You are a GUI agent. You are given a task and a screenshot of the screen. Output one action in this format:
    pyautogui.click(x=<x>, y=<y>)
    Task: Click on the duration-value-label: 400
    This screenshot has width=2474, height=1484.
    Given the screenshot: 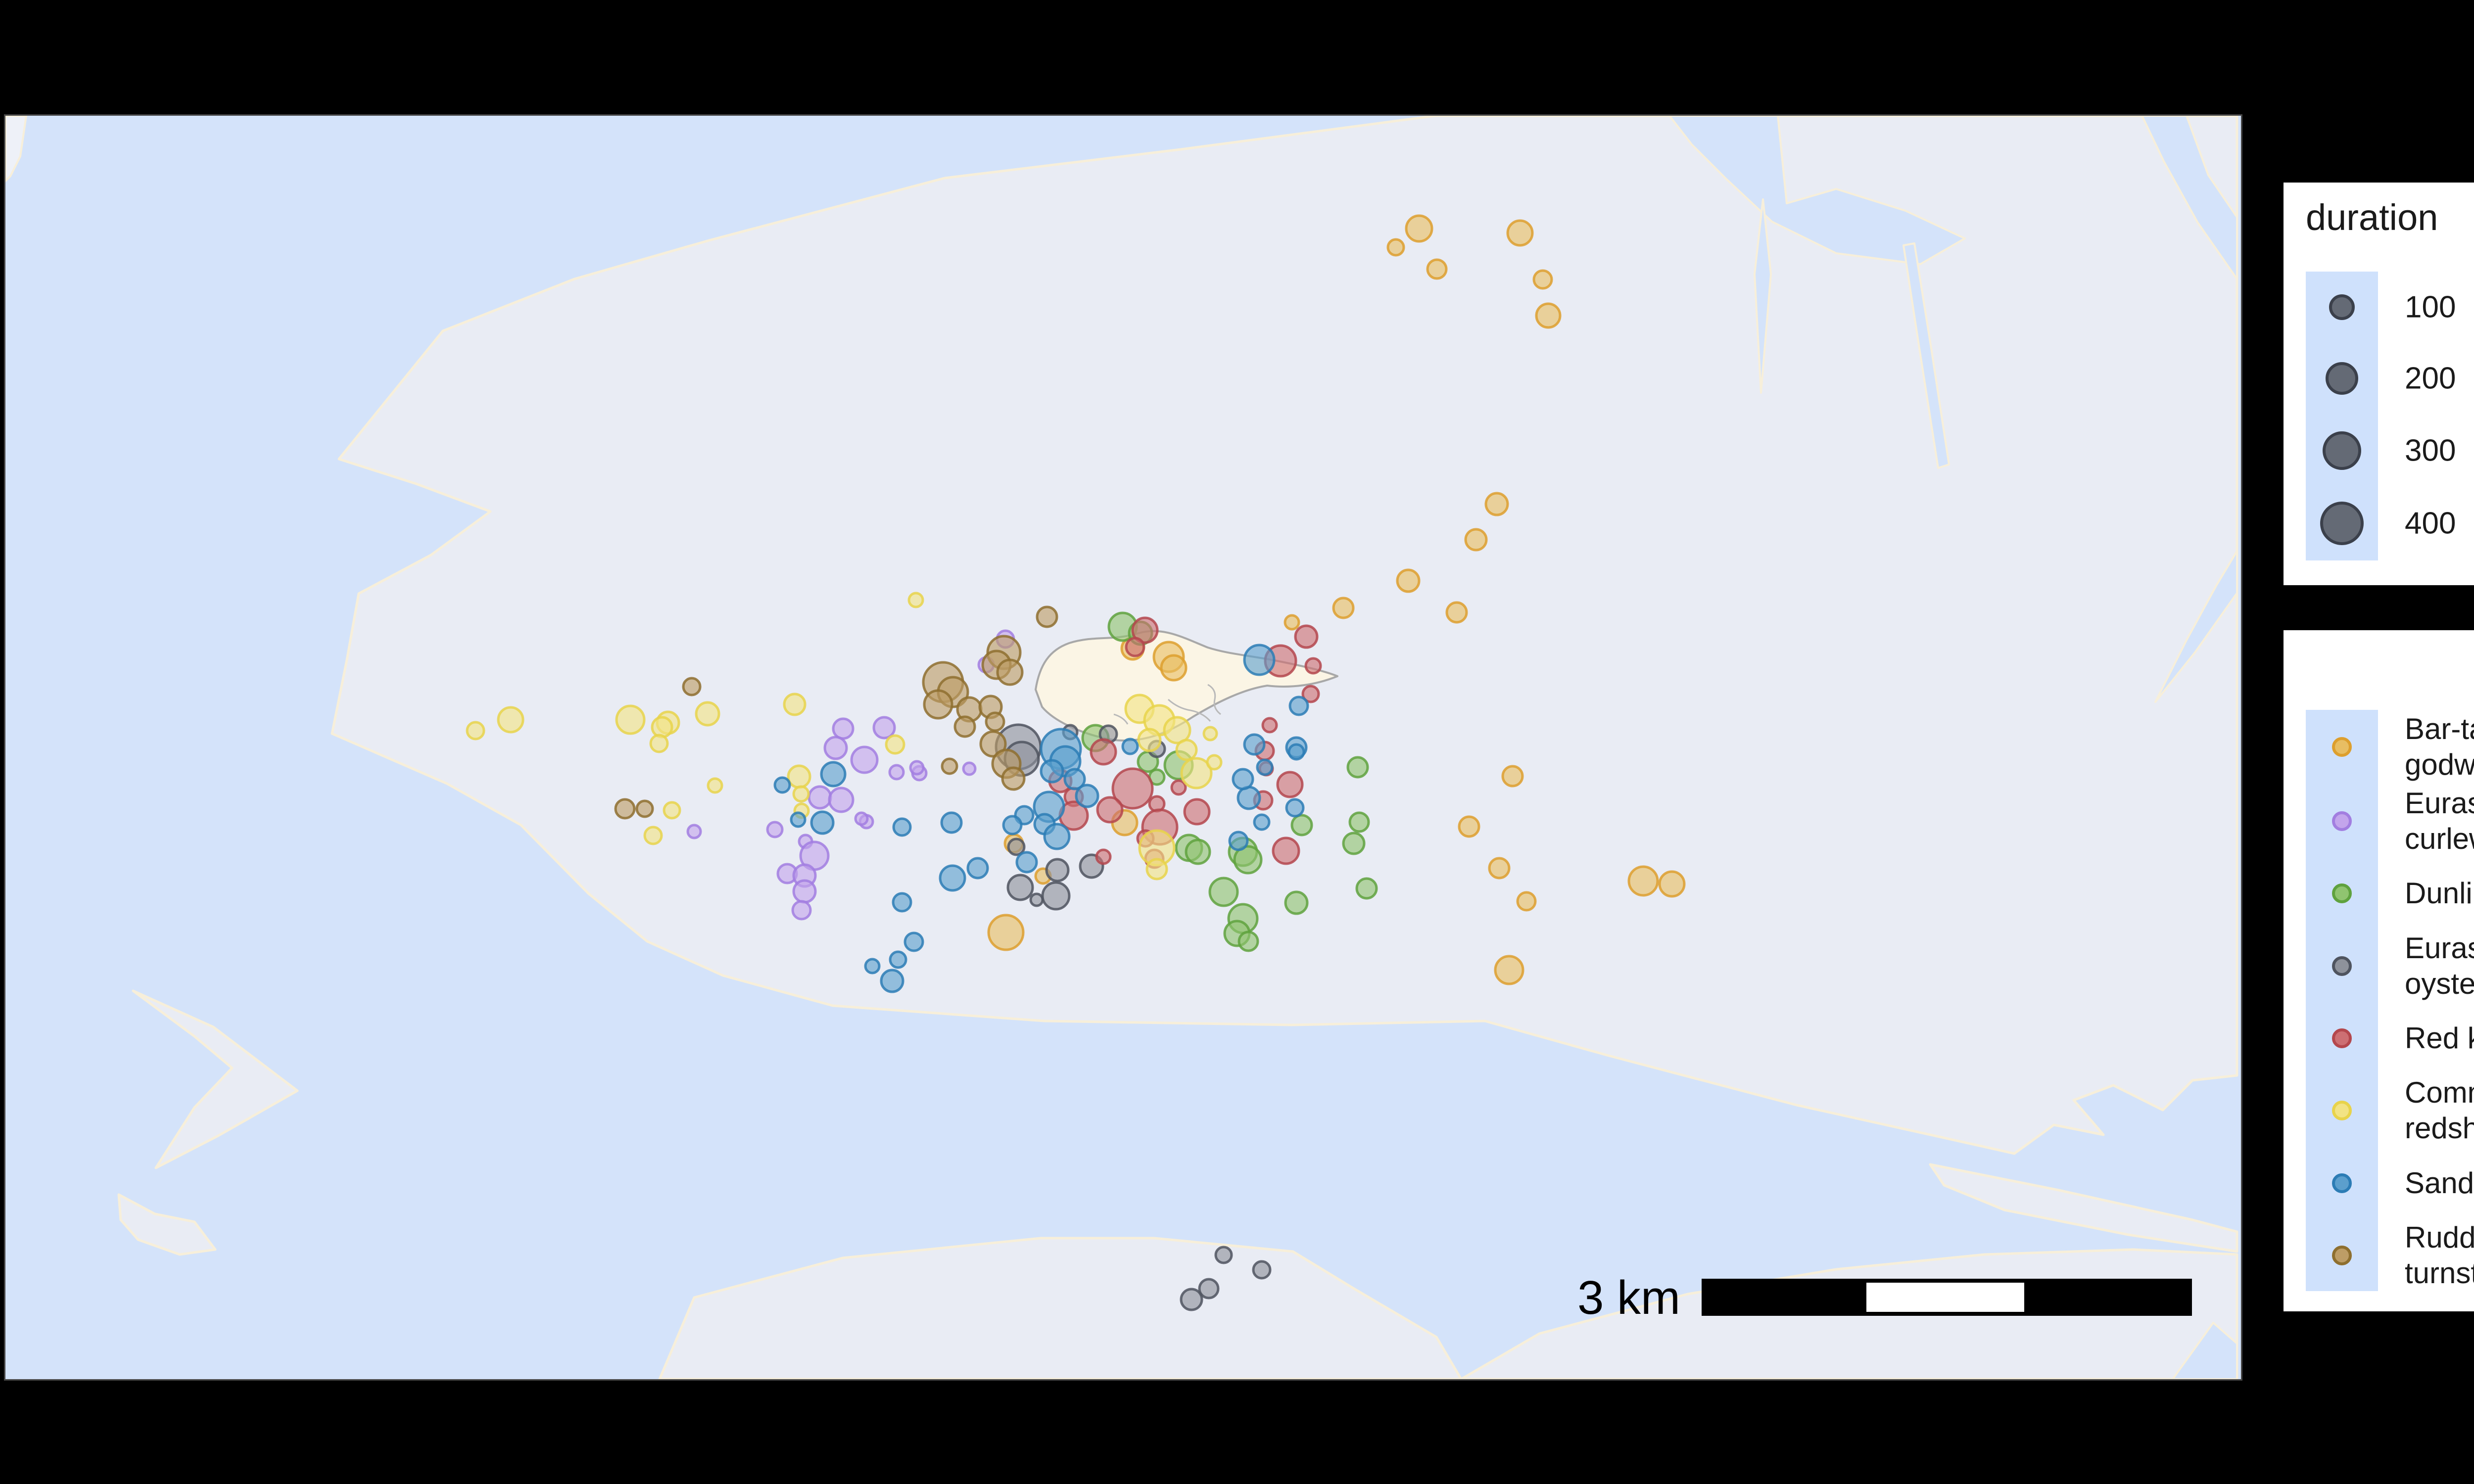 What is the action you would take?
    pyautogui.click(x=2431, y=523)
    